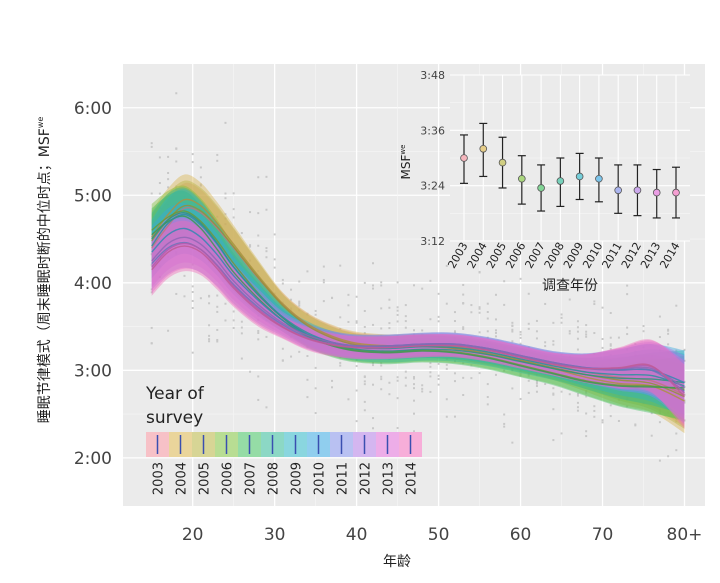 This screenshot has width=720, height=583. What do you see at coordinates (560, 181) in the screenshot?
I see `inset-point-2008` at bounding box center [560, 181].